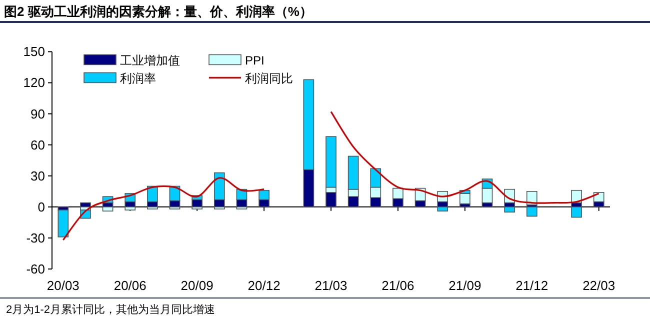 Image resolution: width=650 pixels, height=325 pixels. Describe the element at coordinates (34, 82) in the screenshot. I see `y-tick-label: 120` at that location.